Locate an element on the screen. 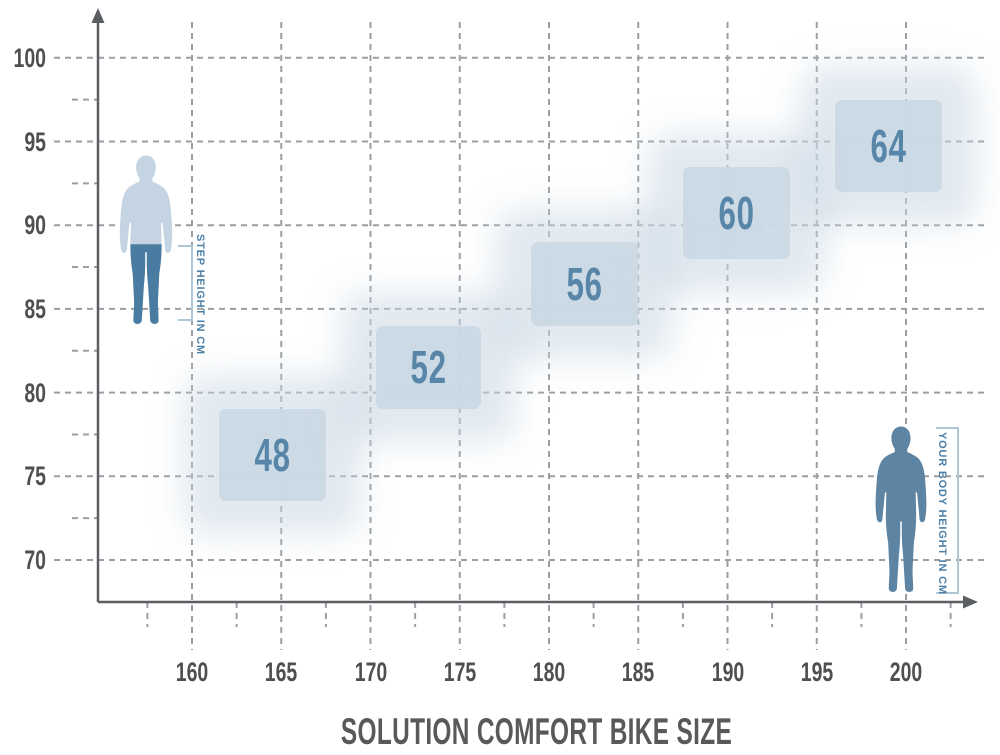  size-box-60: 60 is located at coordinates (736, 212).